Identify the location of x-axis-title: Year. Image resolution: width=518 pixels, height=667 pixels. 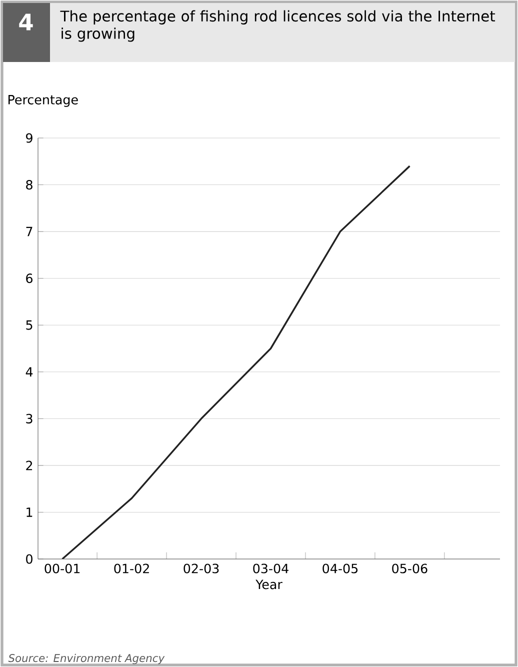
(269, 585).